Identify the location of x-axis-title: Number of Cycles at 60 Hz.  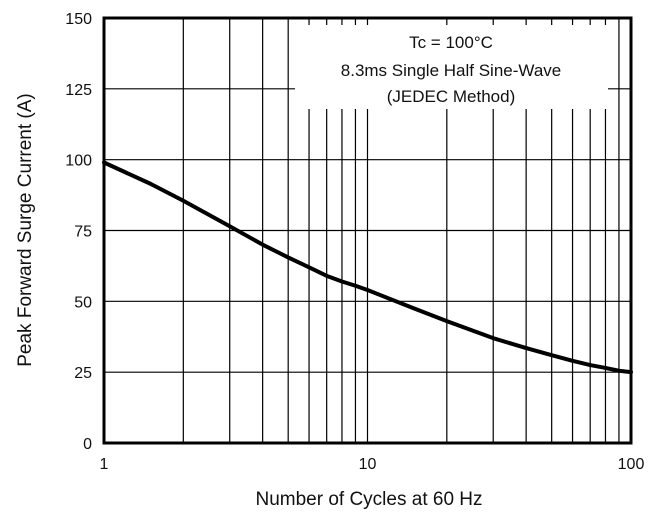
(368, 499).